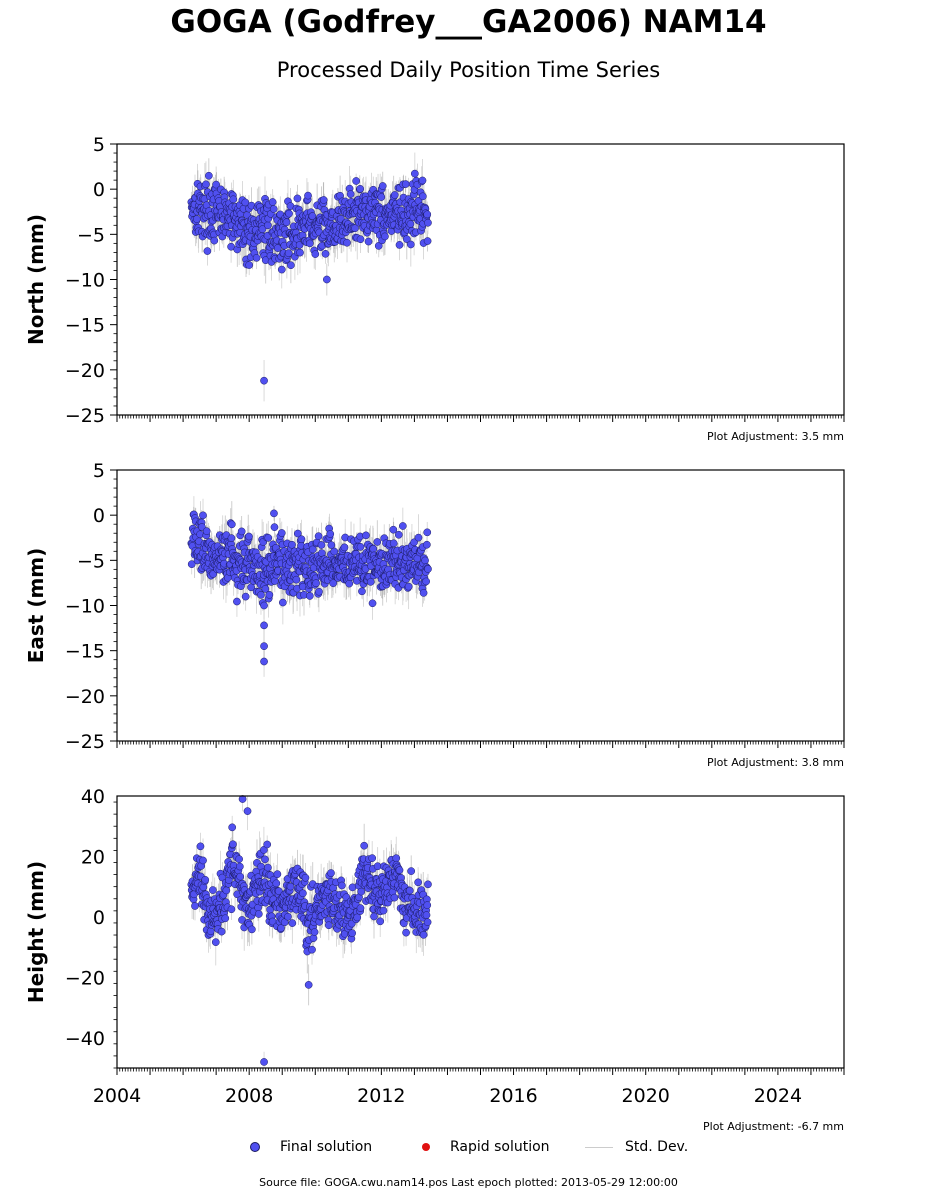 The height and width of the screenshot is (1200, 937). I want to click on y-tick-label: −25, so click(85, 416).